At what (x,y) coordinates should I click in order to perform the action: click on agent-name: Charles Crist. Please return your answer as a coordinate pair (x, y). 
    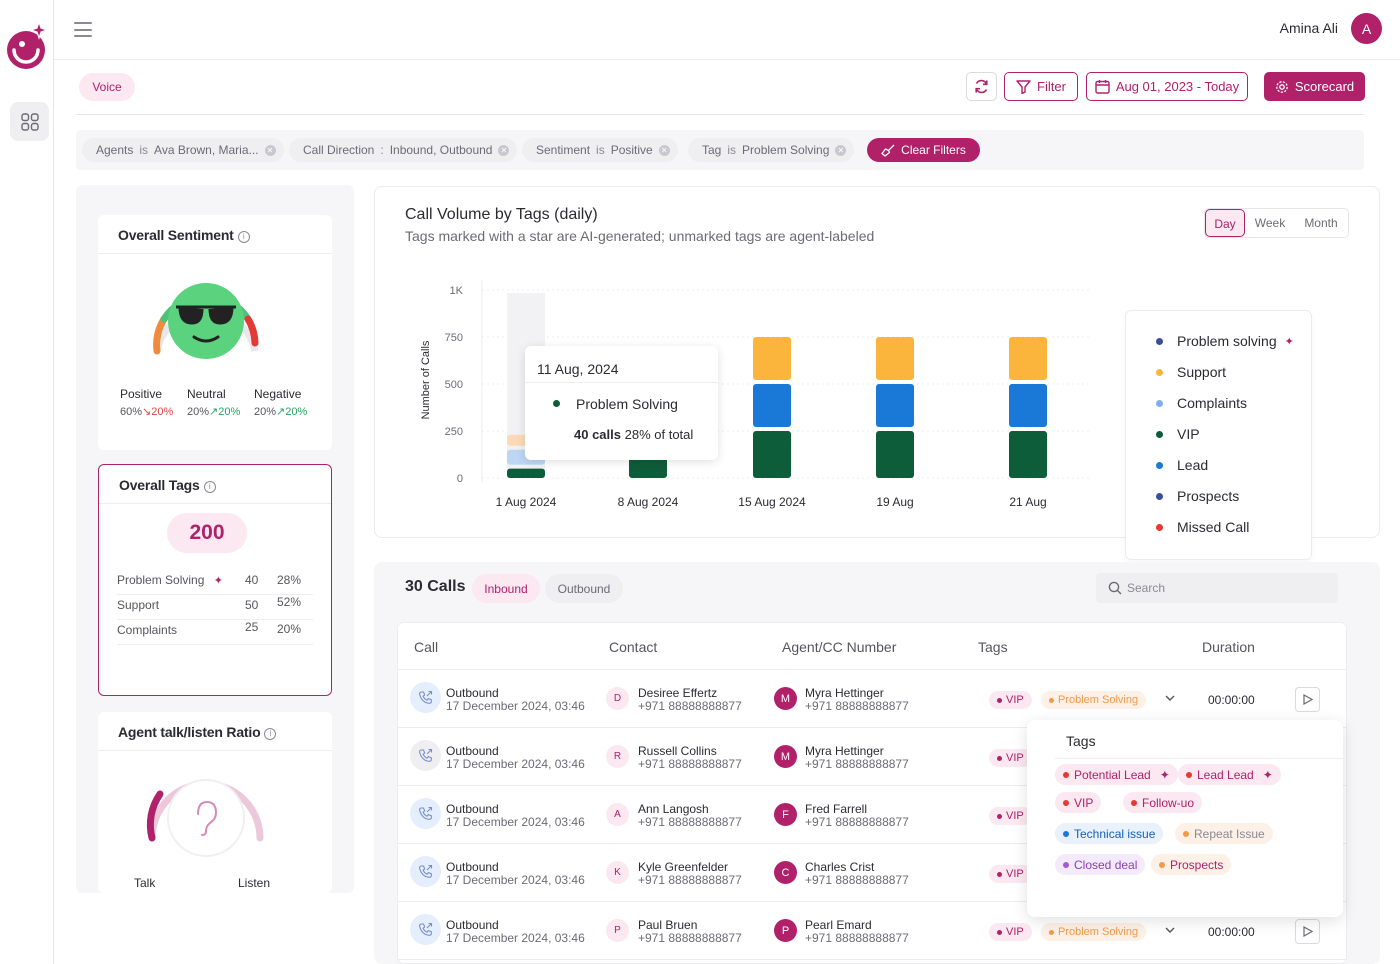
    Looking at the image, I should click on (840, 867).